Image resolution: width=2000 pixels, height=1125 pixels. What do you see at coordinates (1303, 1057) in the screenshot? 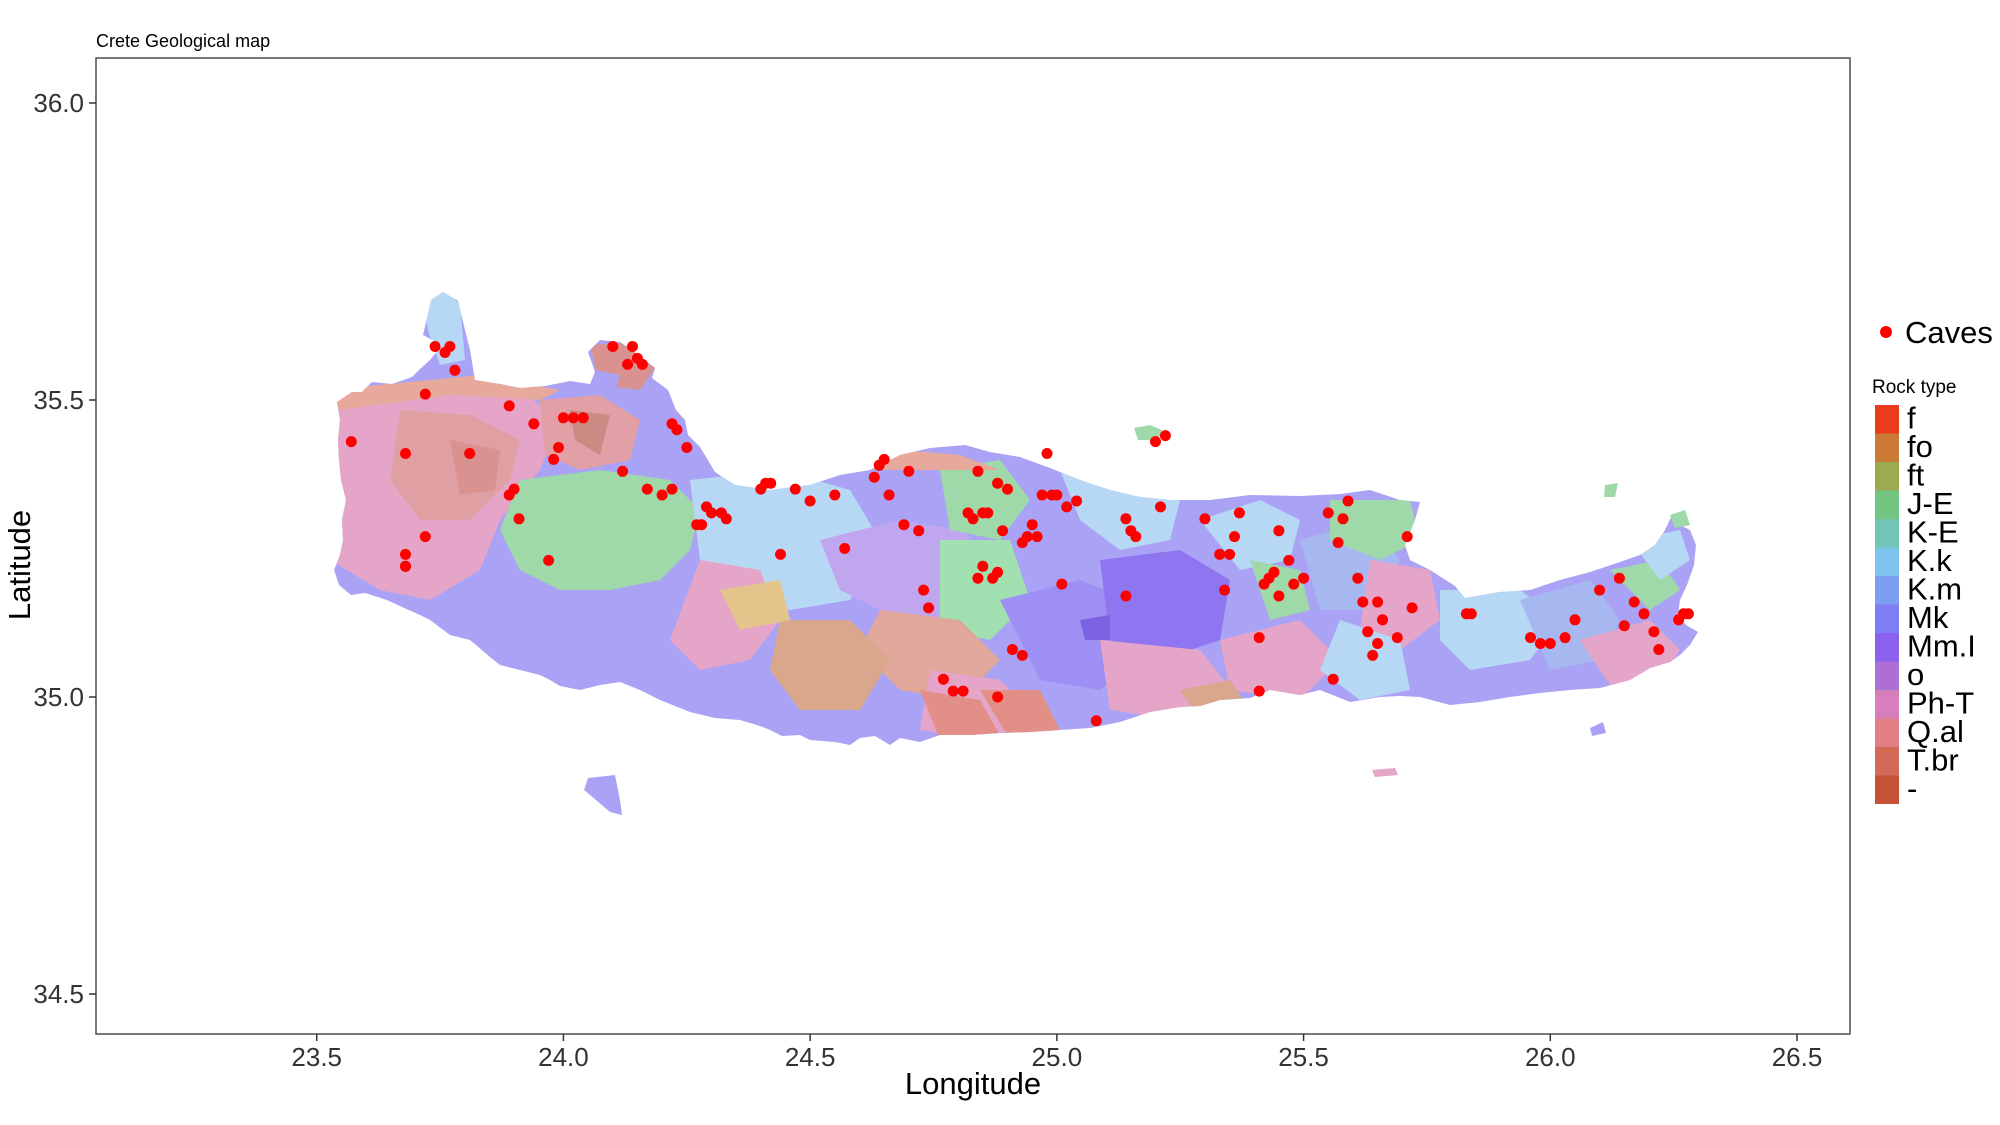
I see `x-tick-label: 25.5` at bounding box center [1303, 1057].